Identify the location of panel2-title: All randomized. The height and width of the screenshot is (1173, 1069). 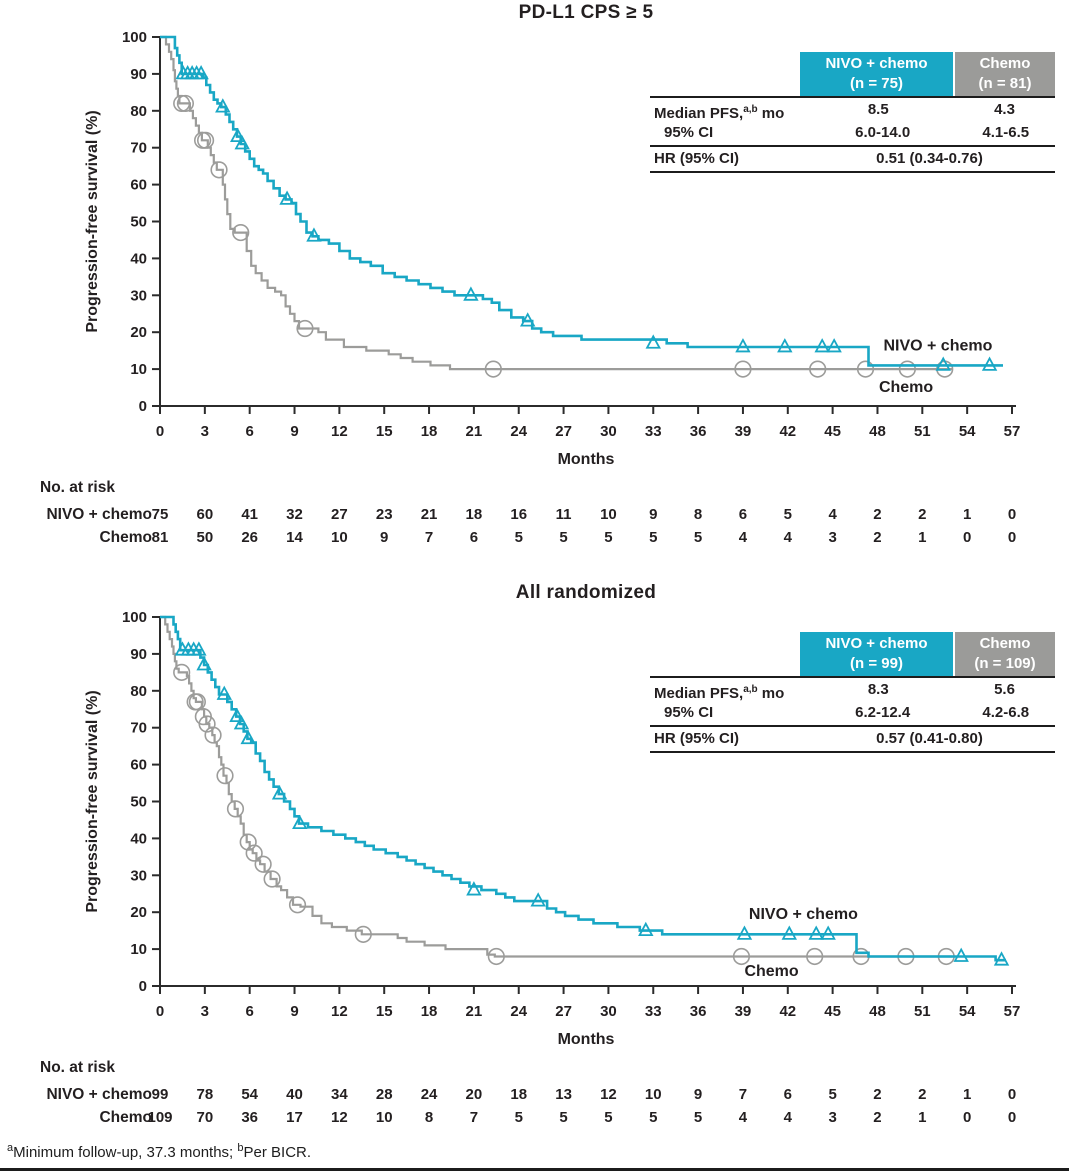
(586, 592).